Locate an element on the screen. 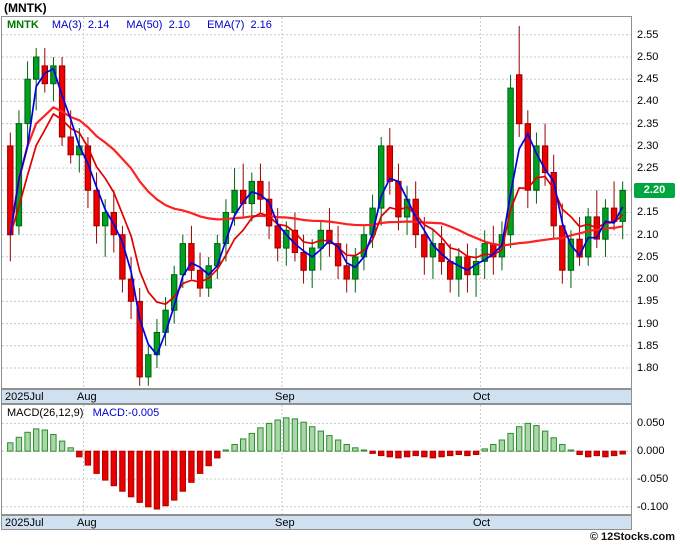 The image size is (680, 546). macd-tick-label: 0.000 is located at coordinates (651, 451).